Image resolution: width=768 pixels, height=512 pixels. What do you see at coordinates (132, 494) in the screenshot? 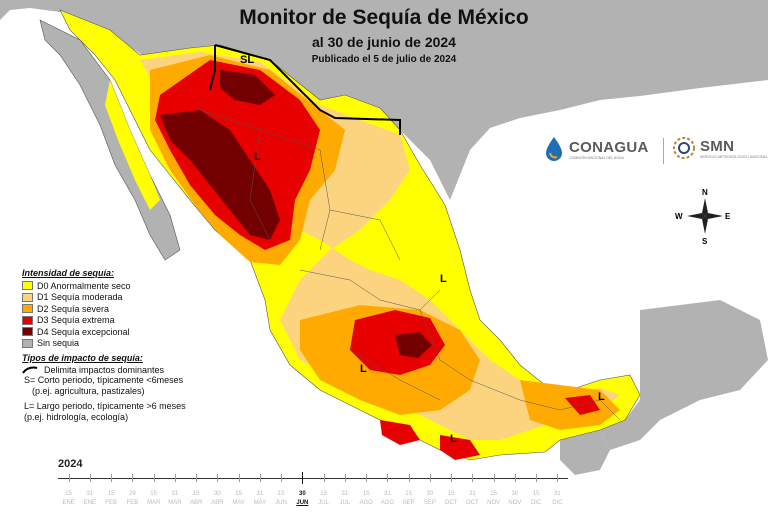
I see `timeline-tick-label: 29` at bounding box center [132, 494].